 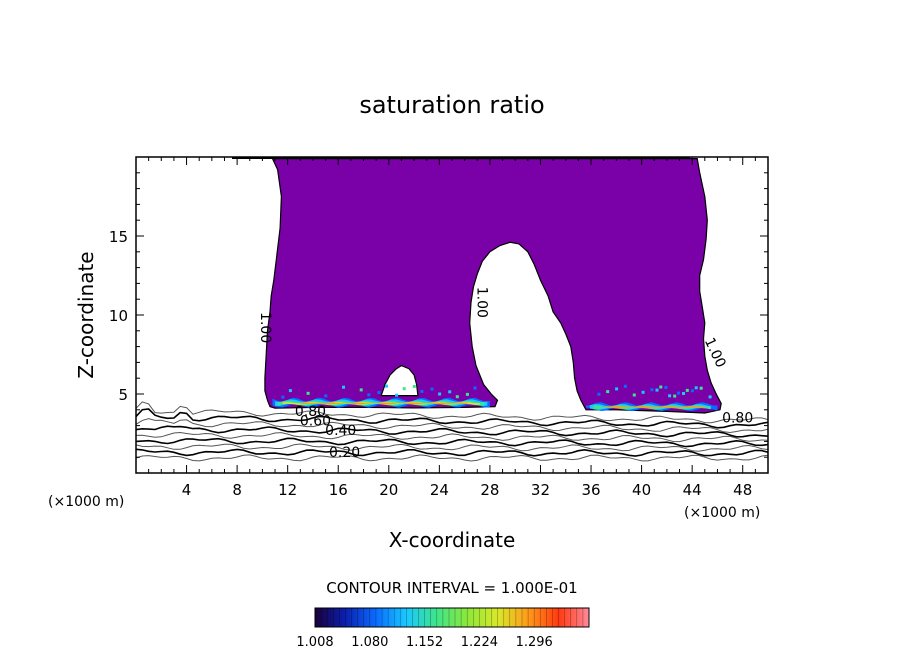 I want to click on y-tick-label: 10, so click(x=118, y=316).